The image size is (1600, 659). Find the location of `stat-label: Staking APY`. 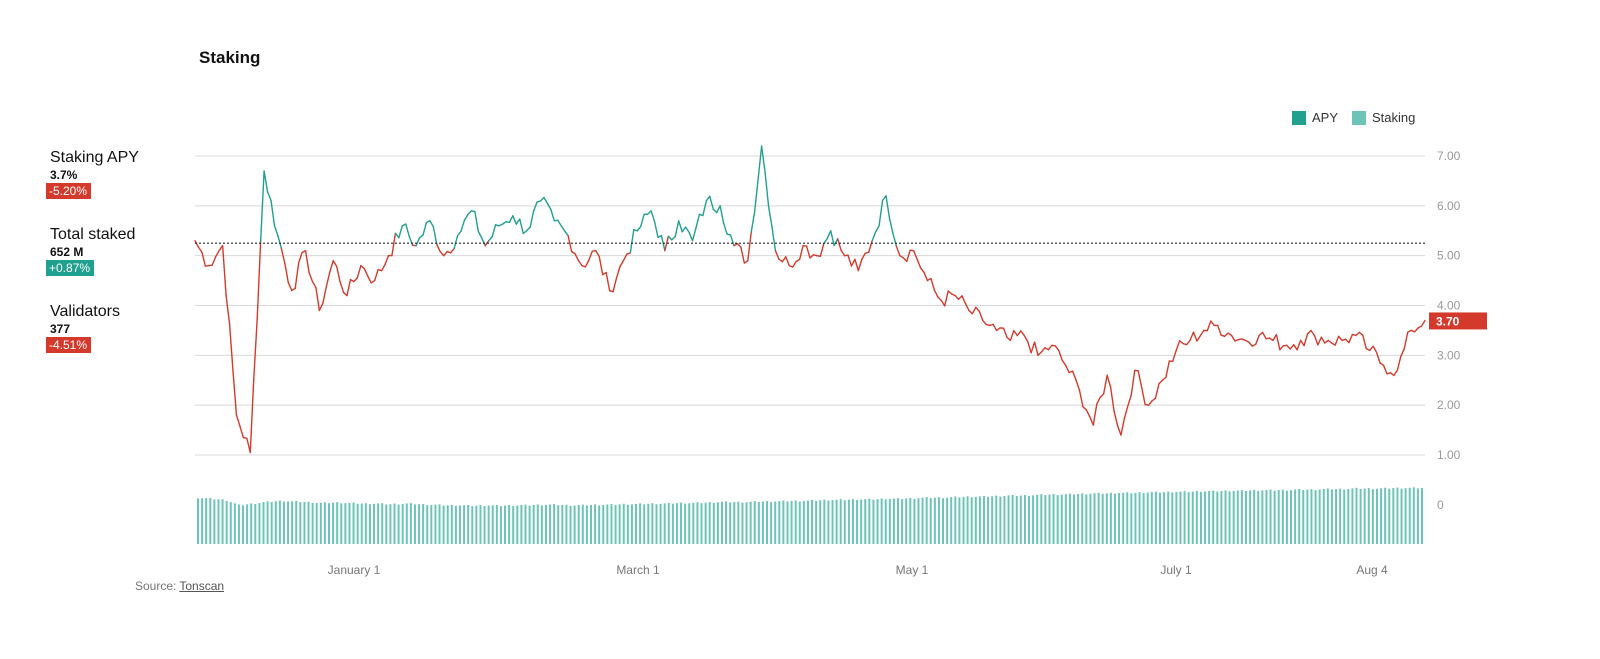

stat-label: Staking APY is located at coordinates (94, 157).